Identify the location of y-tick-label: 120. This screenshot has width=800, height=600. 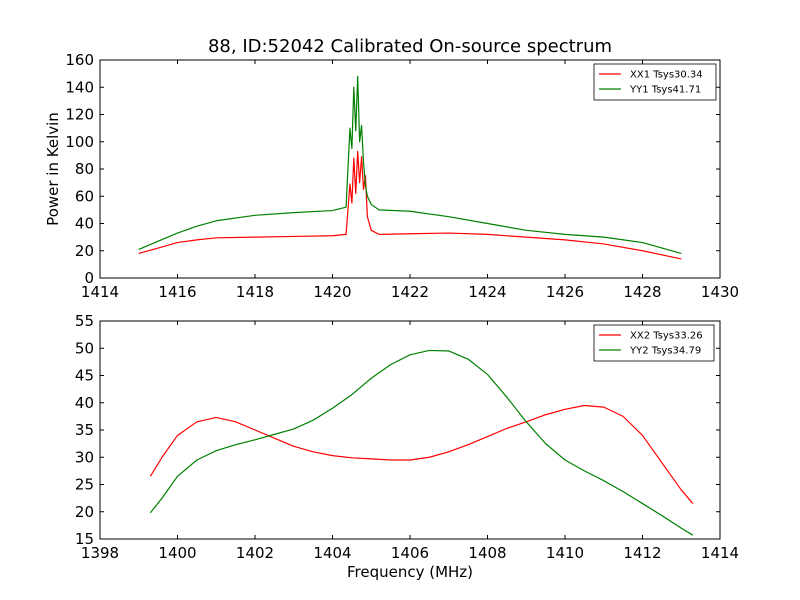
(79, 115).